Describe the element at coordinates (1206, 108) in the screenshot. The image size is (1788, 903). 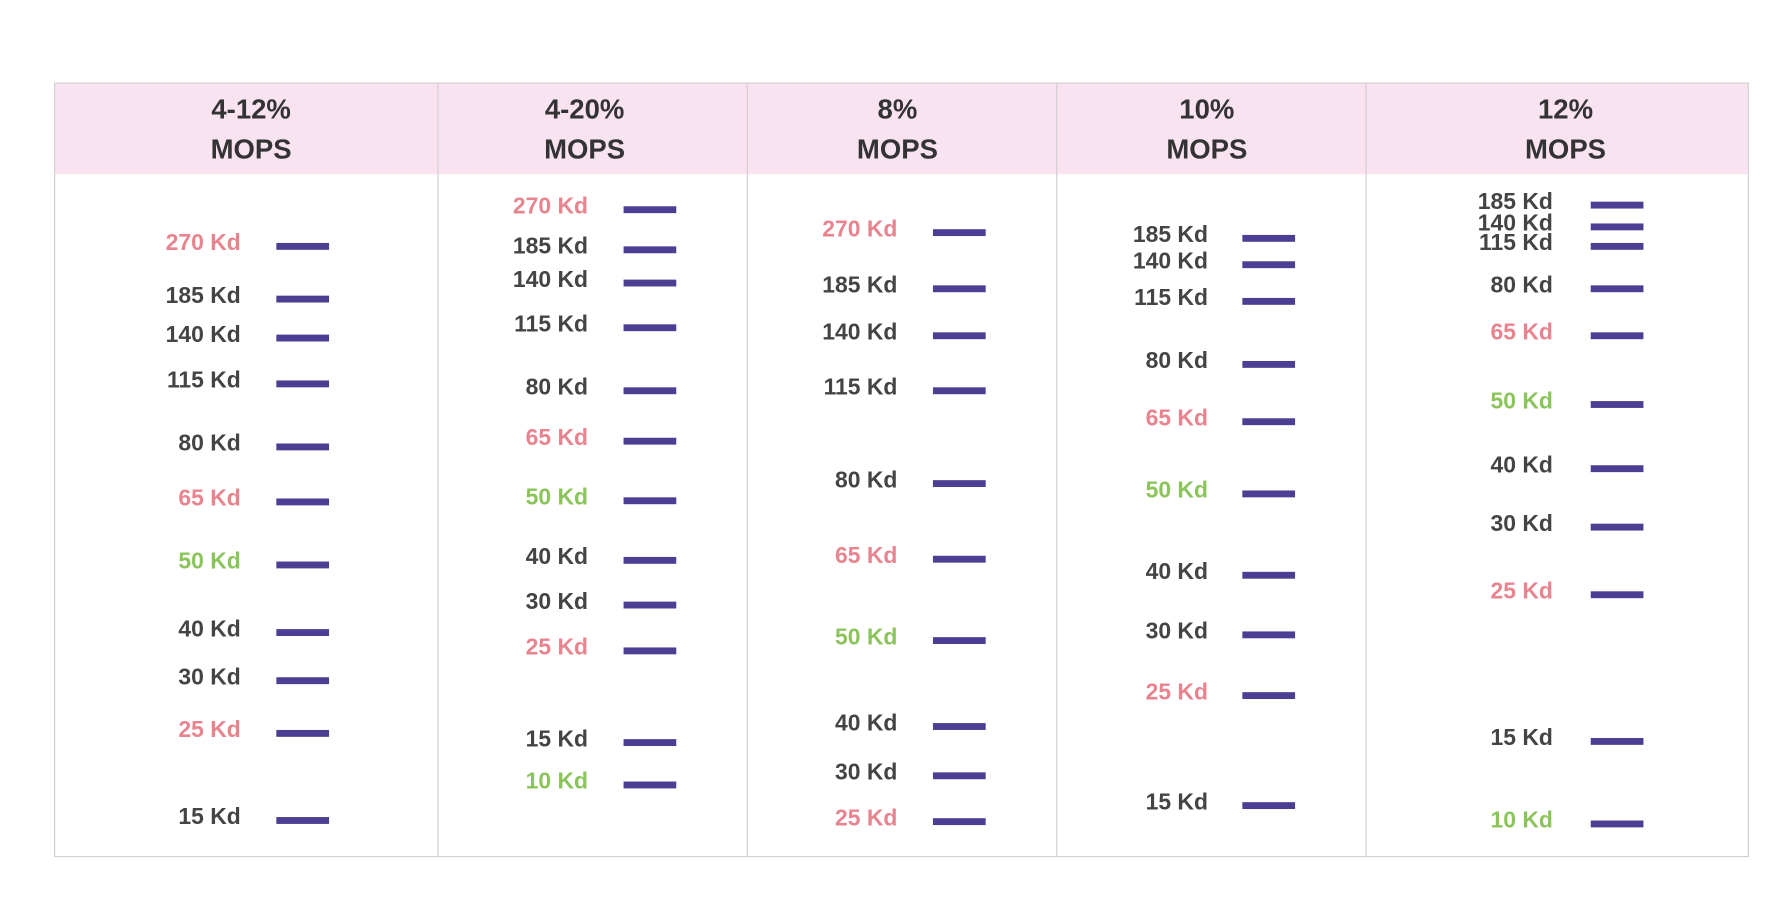
I see `column-header: 10%` at that location.